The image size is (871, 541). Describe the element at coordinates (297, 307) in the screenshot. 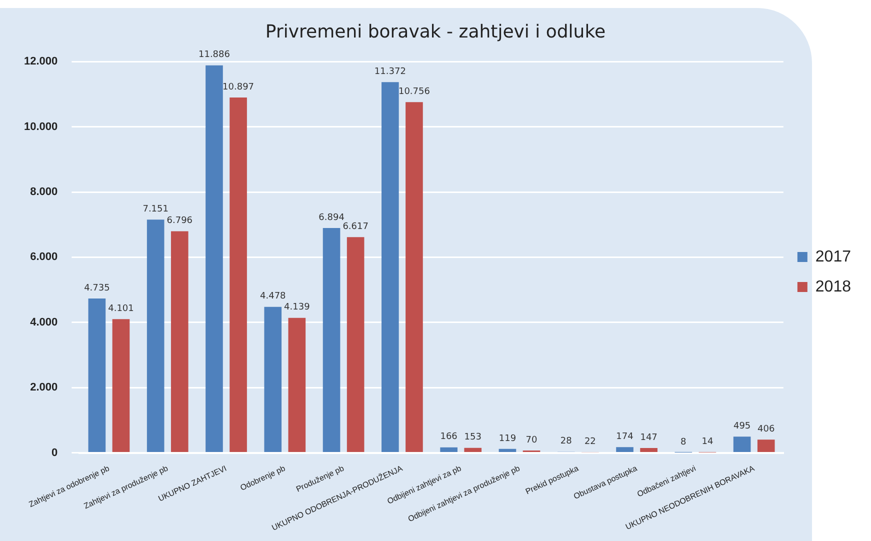

I see `data-label: 4.139` at that location.